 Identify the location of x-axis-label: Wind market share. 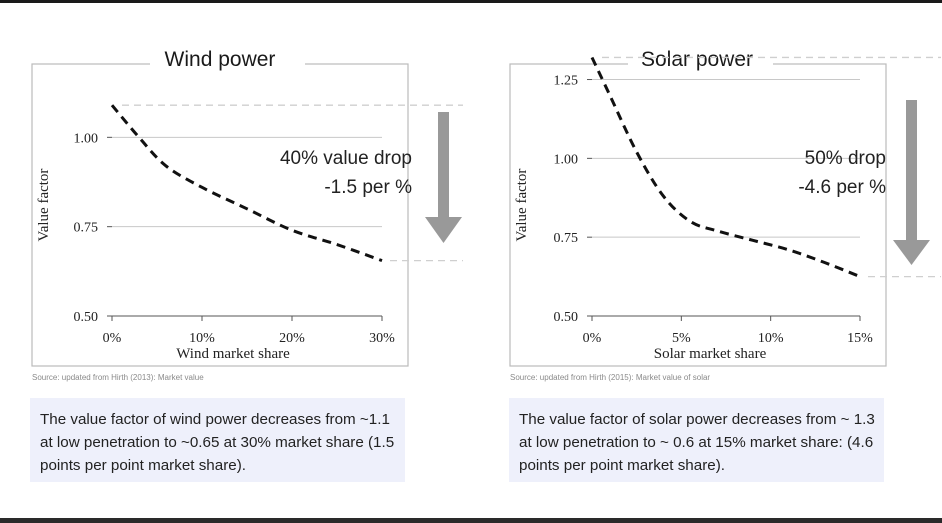
(233, 354).